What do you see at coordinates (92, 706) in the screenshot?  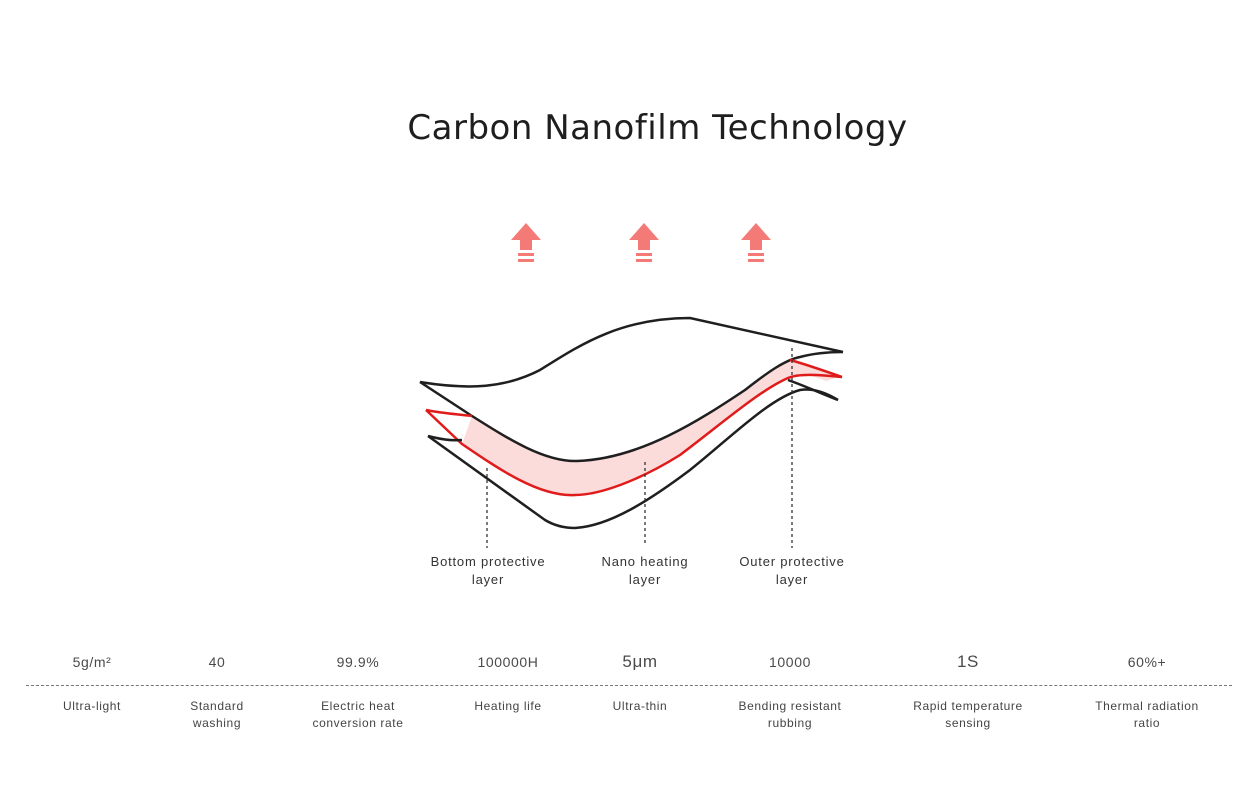 I see `stat-label: Ultra-light` at bounding box center [92, 706].